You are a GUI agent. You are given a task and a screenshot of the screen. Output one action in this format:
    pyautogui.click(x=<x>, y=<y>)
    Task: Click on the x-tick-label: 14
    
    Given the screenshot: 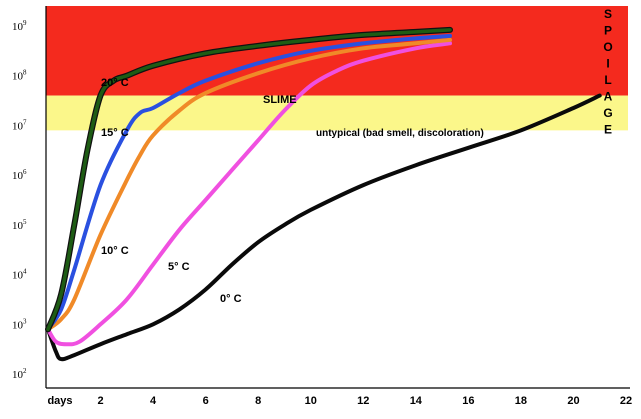 What is the action you would take?
    pyautogui.click(x=416, y=401)
    